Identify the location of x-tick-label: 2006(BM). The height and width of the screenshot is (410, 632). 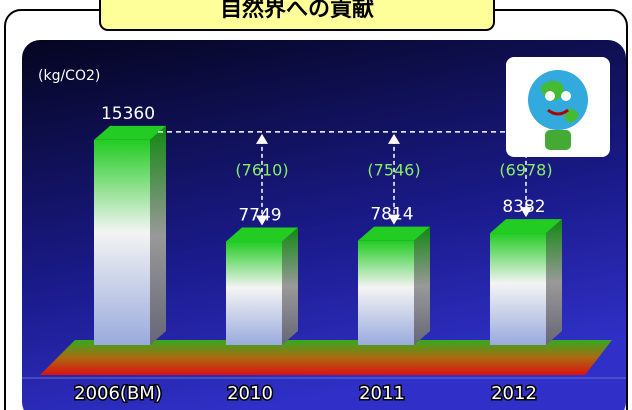
(118, 393).